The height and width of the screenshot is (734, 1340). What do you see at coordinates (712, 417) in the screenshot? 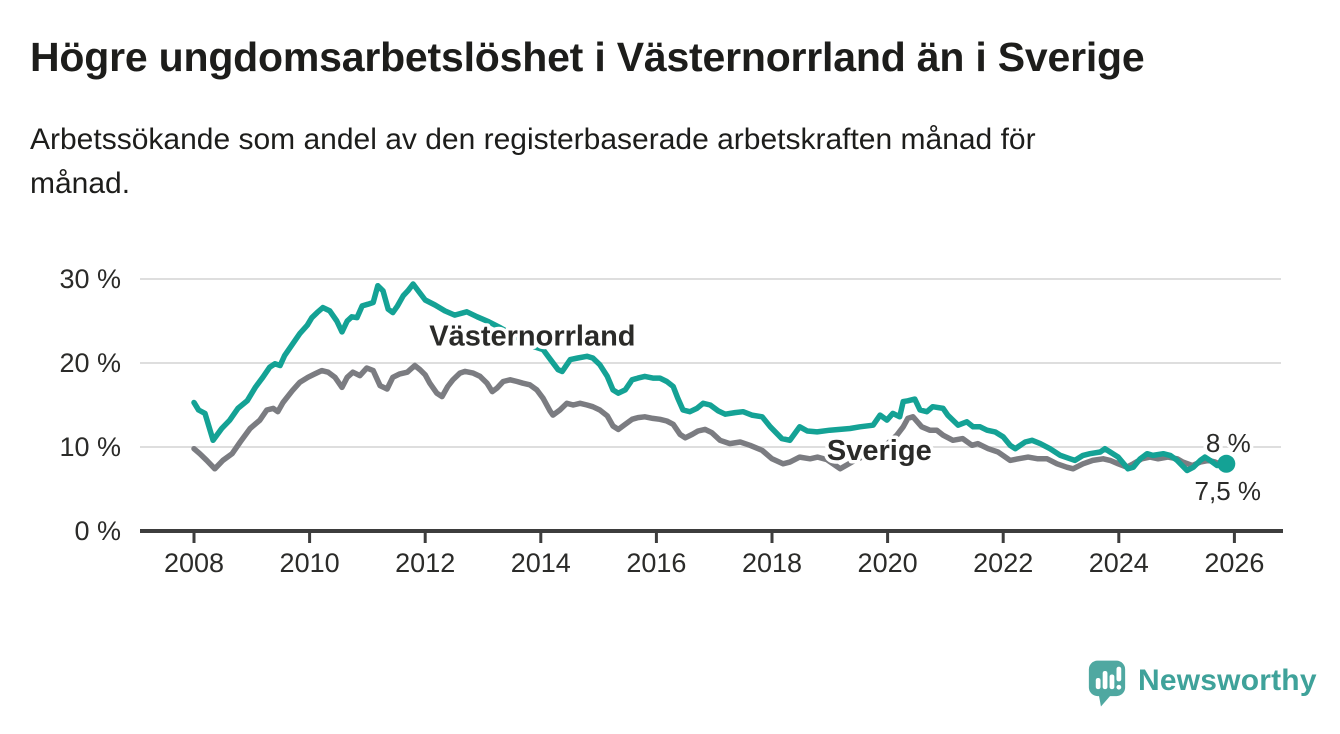
I see `series-line-sverige` at bounding box center [712, 417].